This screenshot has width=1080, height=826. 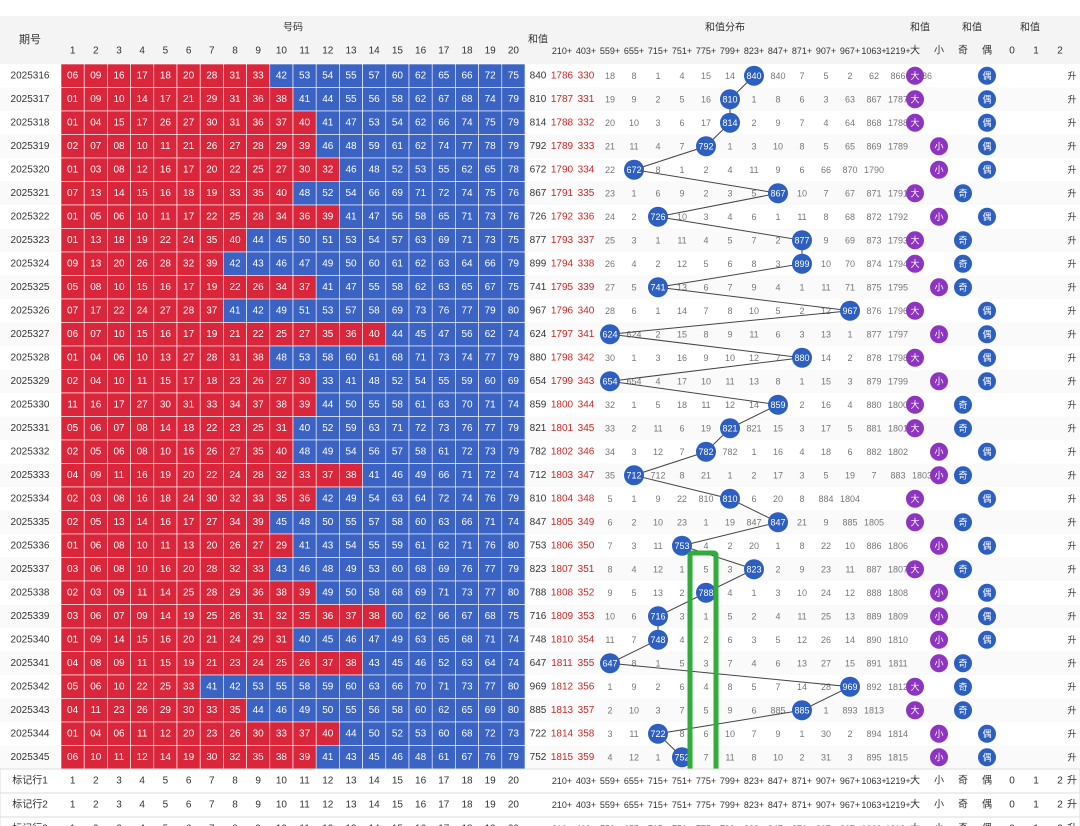 I want to click on number-value: 21, so click(x=189, y=99).